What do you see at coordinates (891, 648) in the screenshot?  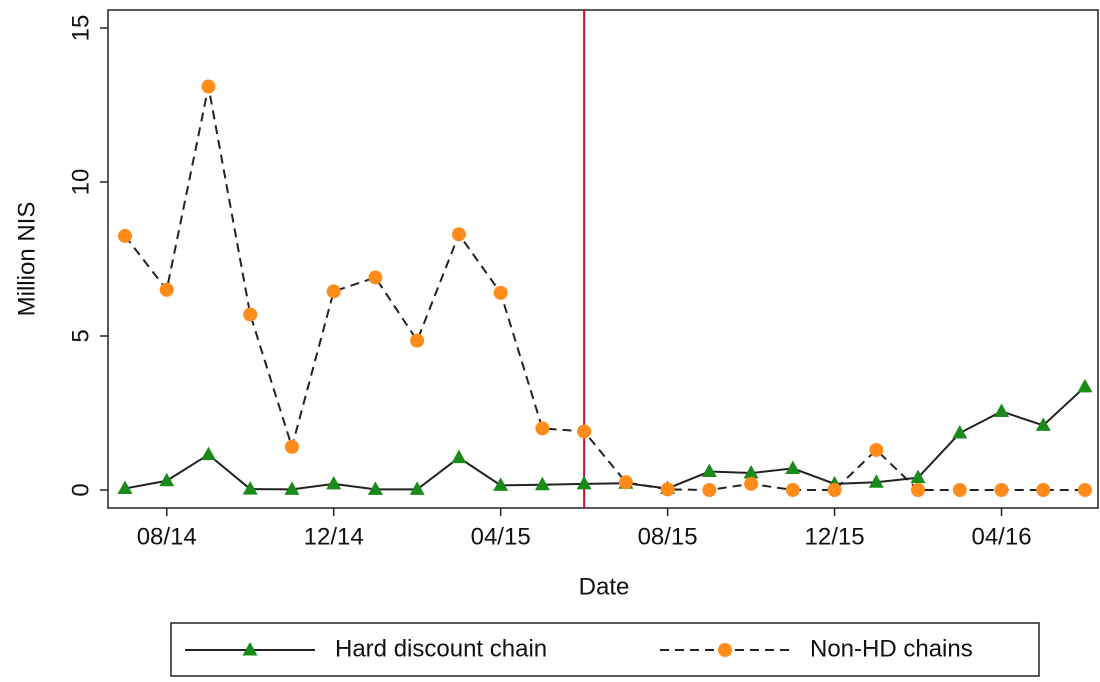 I see `legend-label: Non-HD chains` at bounding box center [891, 648].